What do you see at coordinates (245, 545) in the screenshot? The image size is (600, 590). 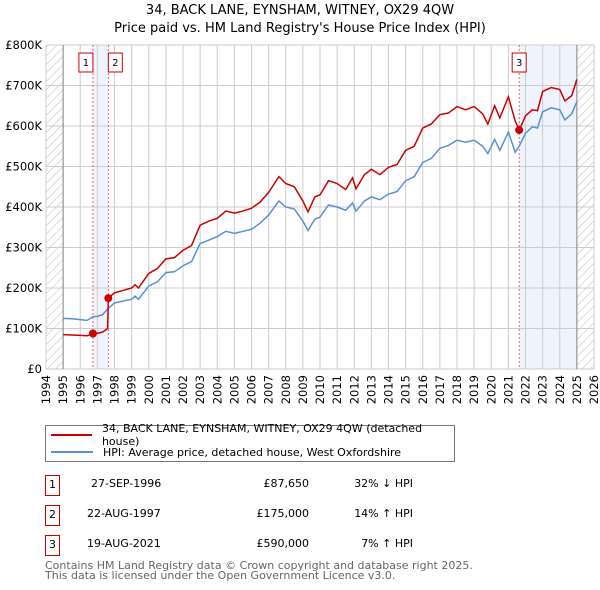 I see `sale-row: 3 19-AUG-2021 £590,000 7% ↑ HPI` at bounding box center [245, 545].